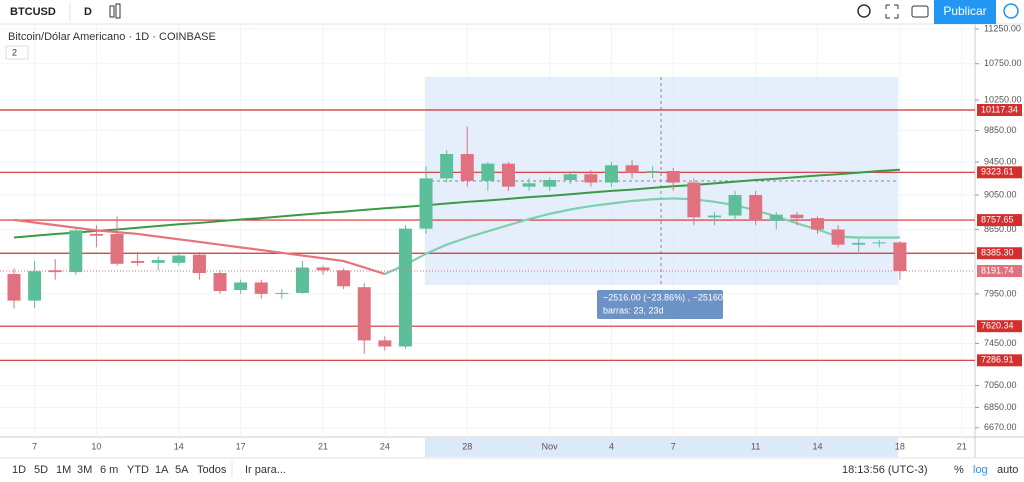 This screenshot has height=482, width=1024. I want to click on x-tick-label: 4, so click(611, 446).